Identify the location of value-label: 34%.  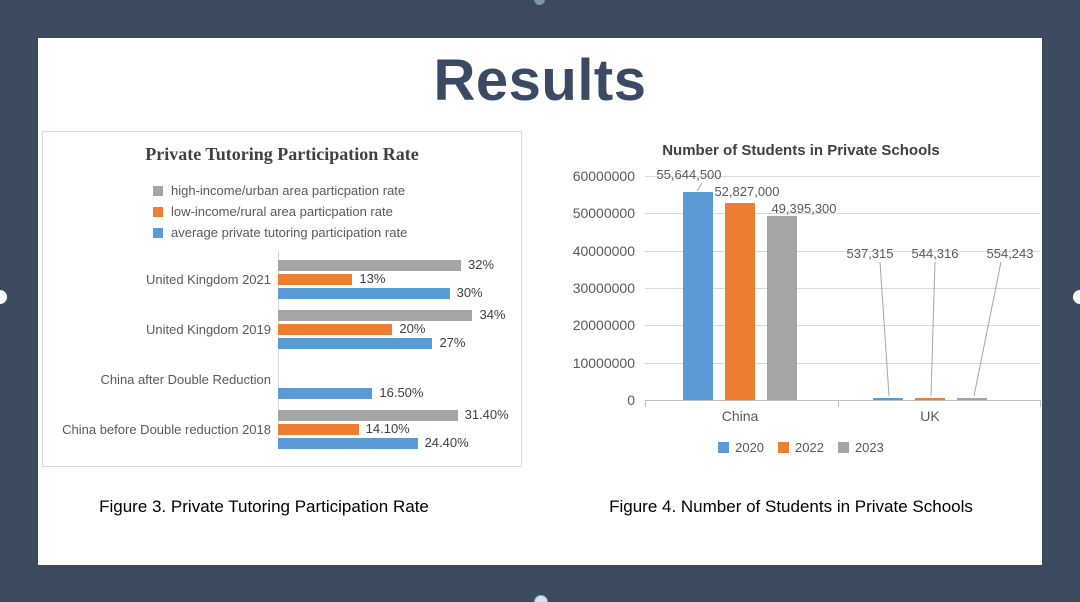
(492, 314).